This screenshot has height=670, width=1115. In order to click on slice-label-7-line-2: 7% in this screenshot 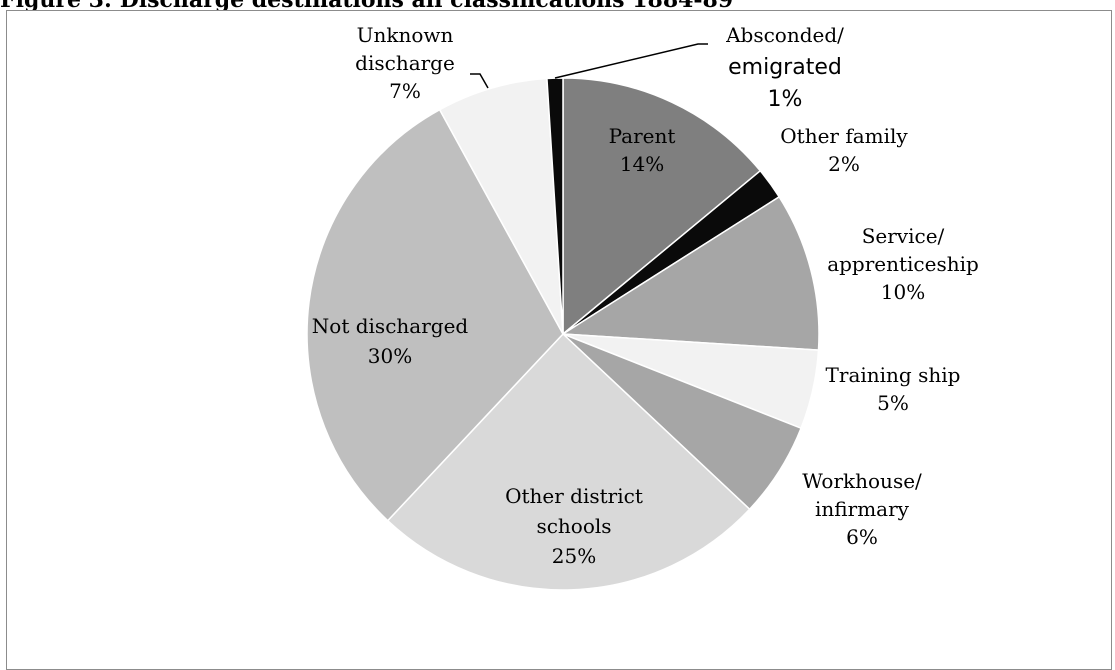, I will do `click(405, 91)`.